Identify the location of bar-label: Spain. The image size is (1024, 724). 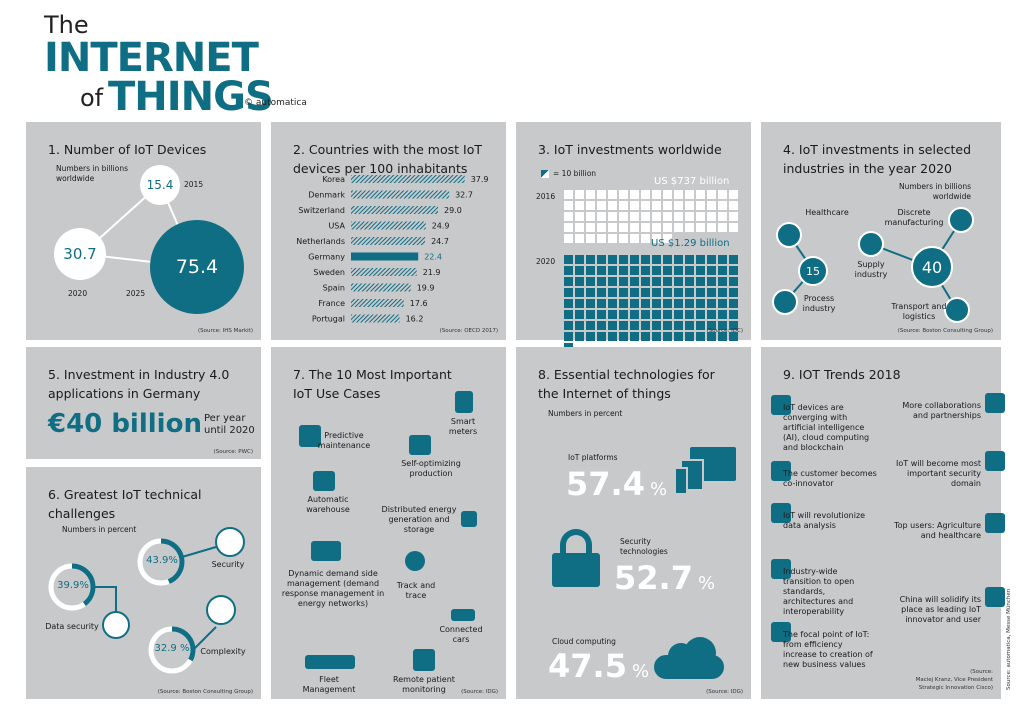
(334, 288).